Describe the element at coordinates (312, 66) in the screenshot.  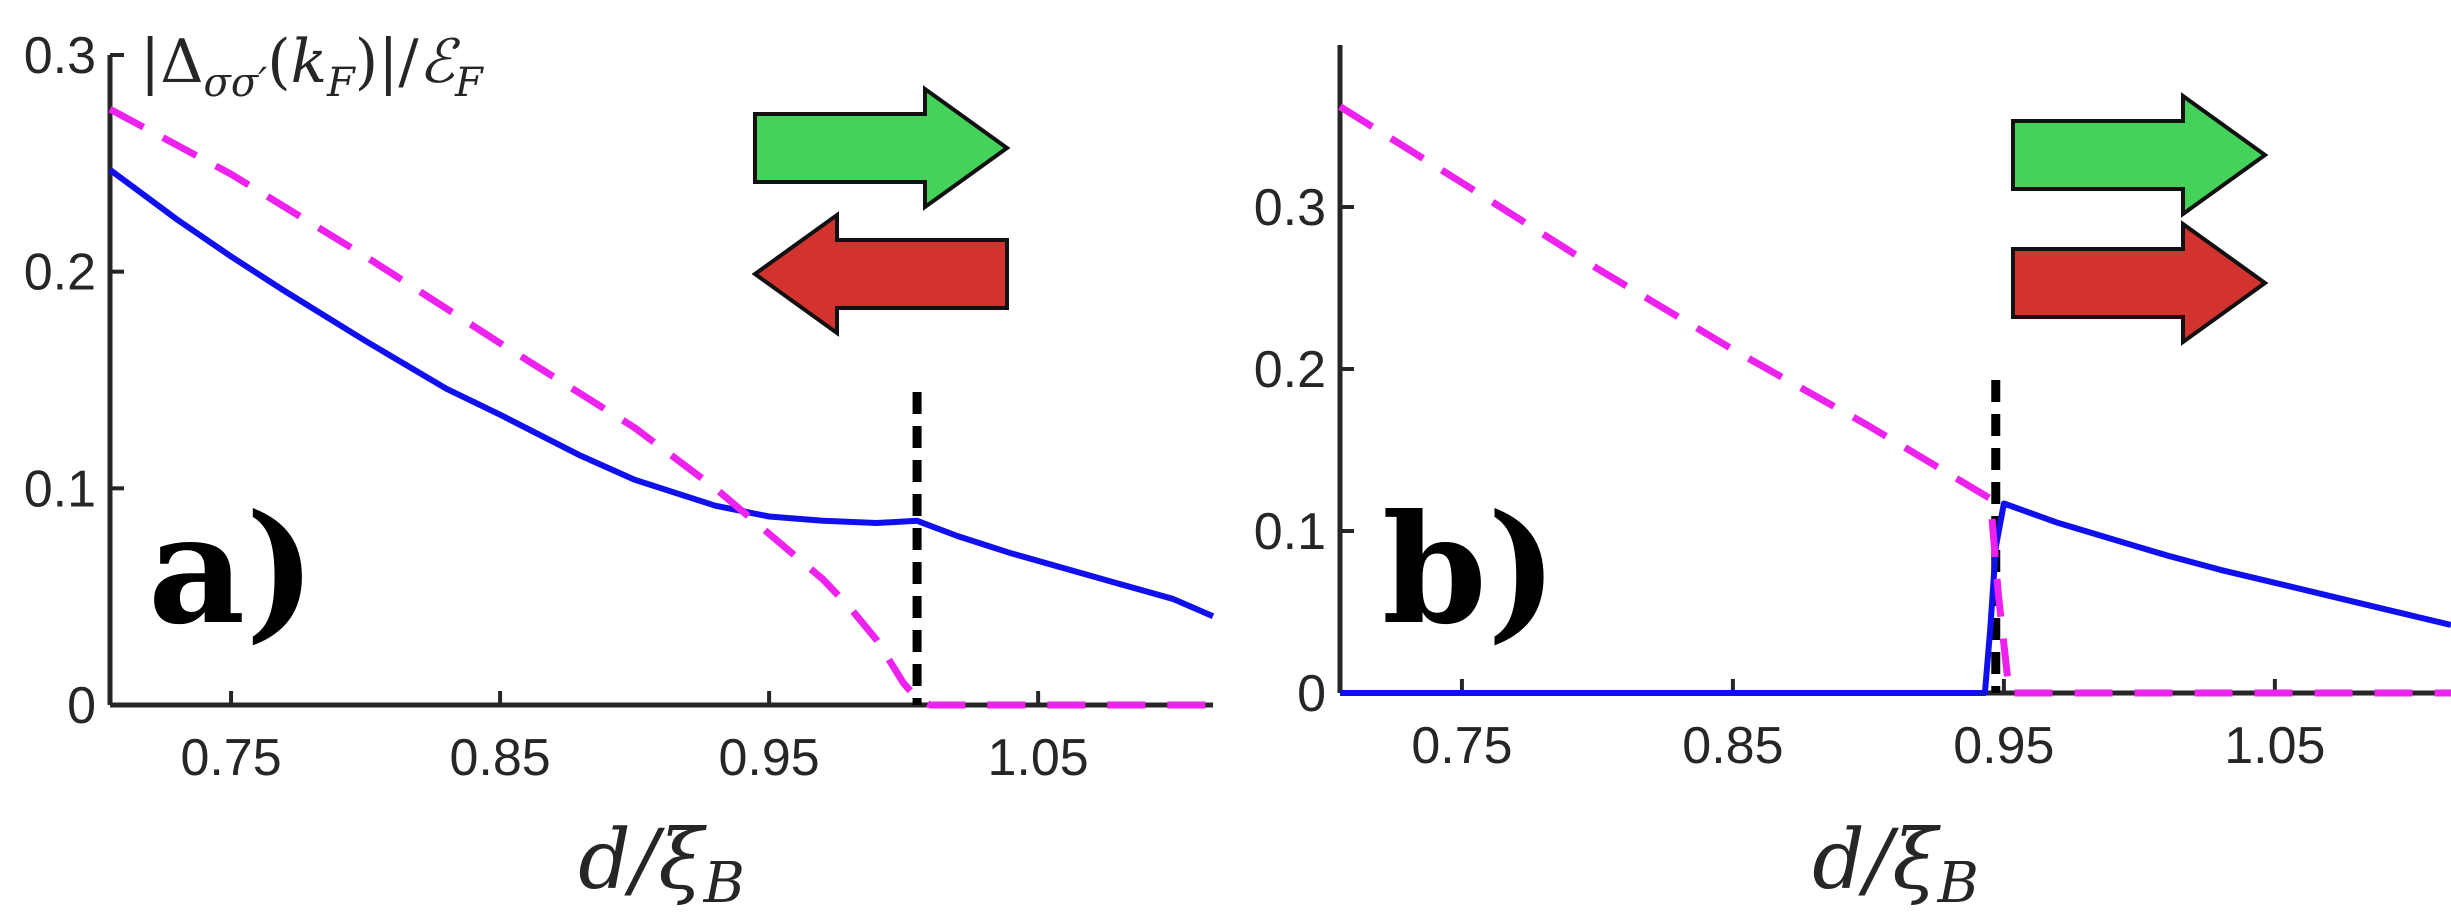
I see `y-axis-label: |Δσσ′(kF)|/ℰF` at that location.